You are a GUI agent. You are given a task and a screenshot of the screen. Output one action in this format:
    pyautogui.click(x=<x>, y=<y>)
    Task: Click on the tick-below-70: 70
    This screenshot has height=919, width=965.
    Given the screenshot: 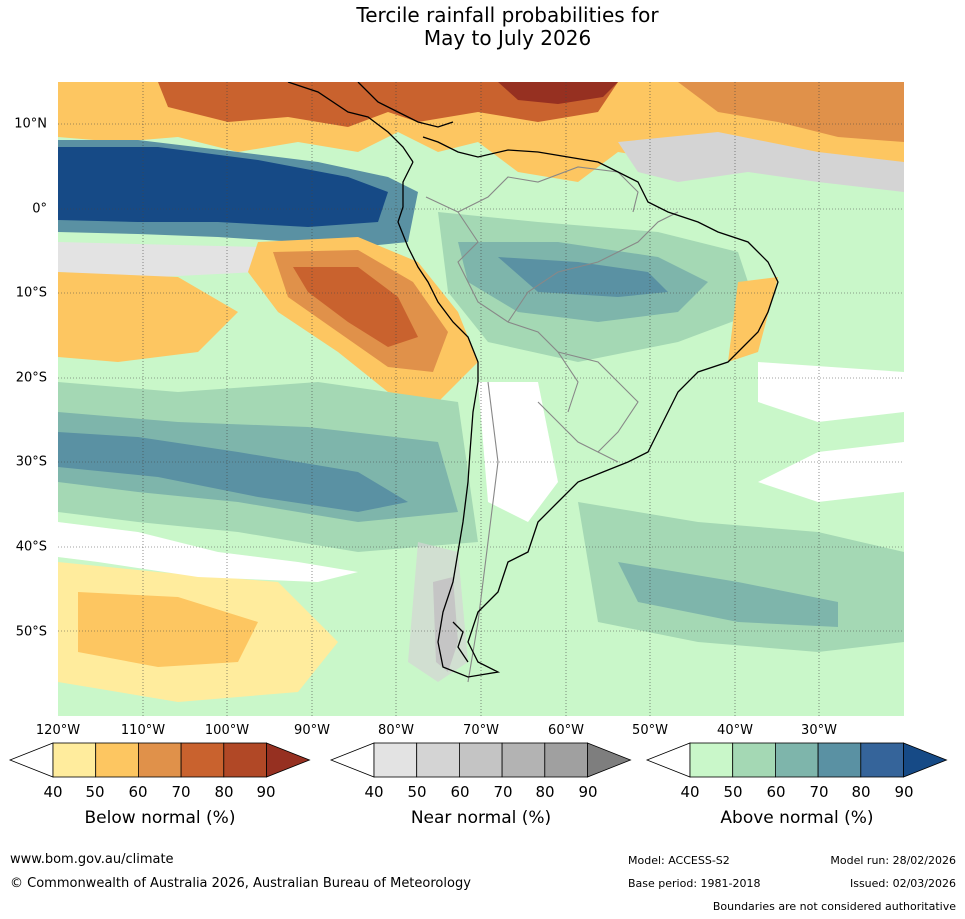 What is the action you would take?
    pyautogui.click(x=181, y=792)
    